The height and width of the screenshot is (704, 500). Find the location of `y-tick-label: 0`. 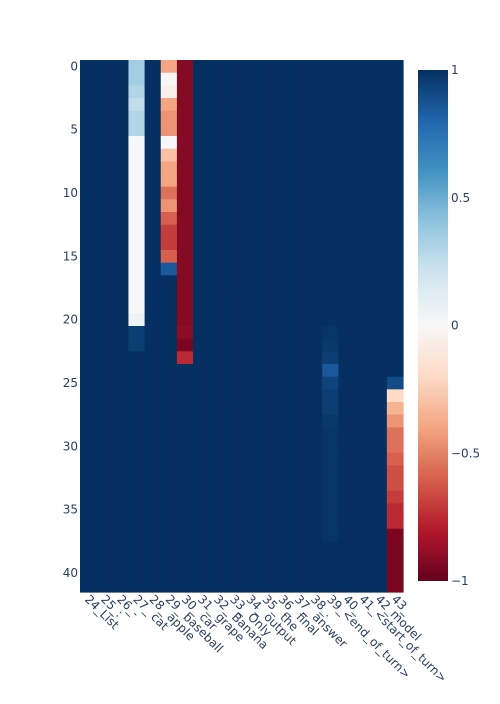

y-tick-label: 0 is located at coordinates (74, 66).